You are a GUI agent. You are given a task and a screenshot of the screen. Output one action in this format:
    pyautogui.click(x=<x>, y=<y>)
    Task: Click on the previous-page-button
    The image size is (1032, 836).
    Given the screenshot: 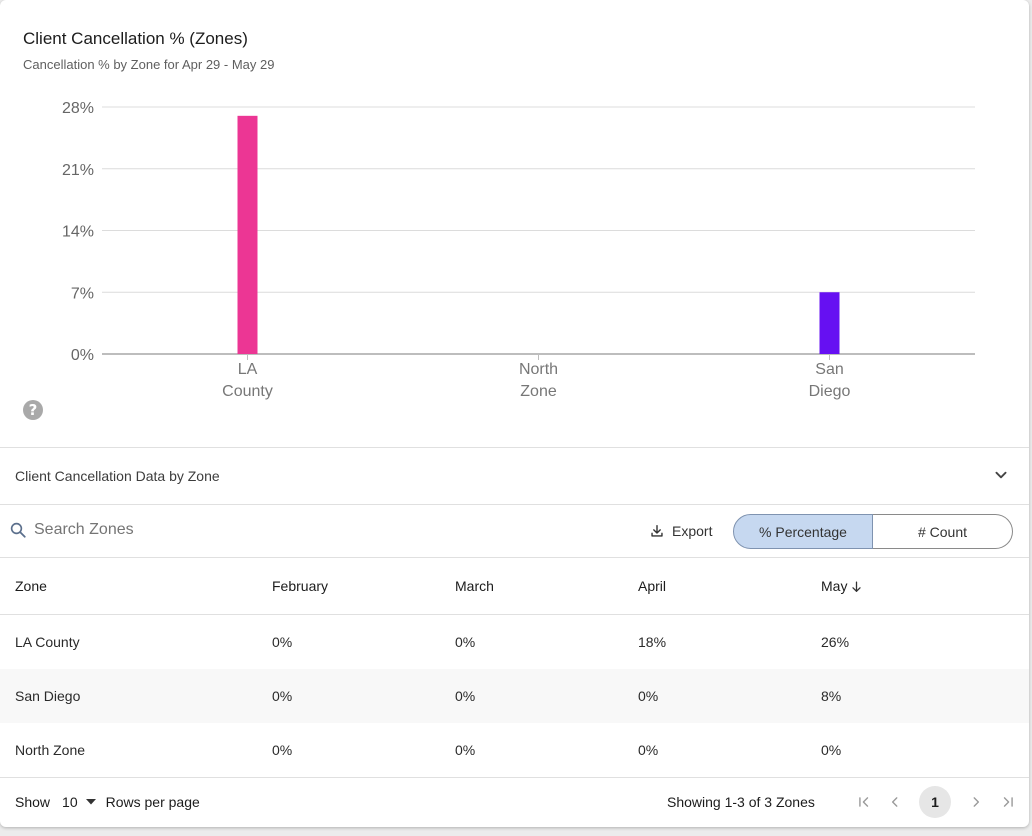 What is the action you would take?
    pyautogui.click(x=895, y=802)
    